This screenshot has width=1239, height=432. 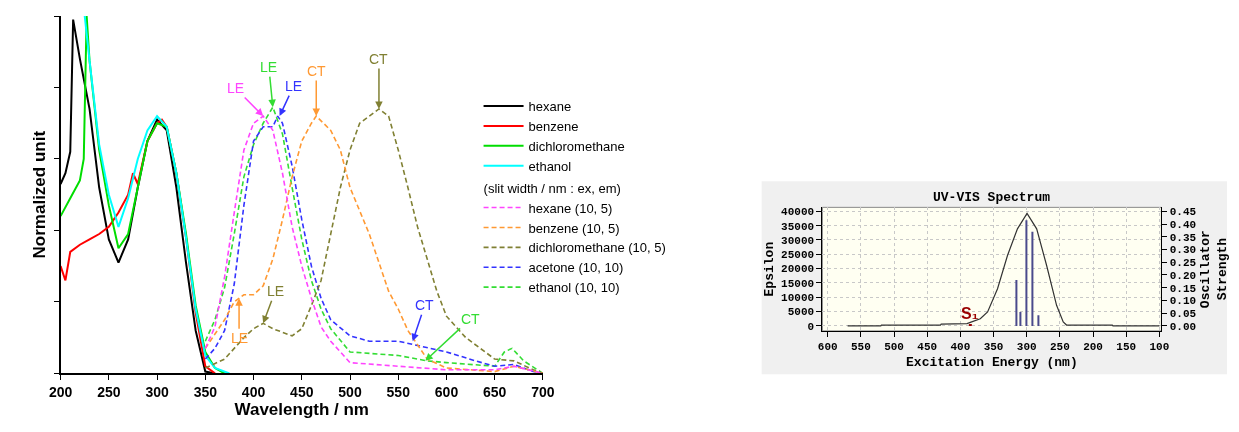 I want to click on y-tick-label: 0, so click(x=811, y=326).